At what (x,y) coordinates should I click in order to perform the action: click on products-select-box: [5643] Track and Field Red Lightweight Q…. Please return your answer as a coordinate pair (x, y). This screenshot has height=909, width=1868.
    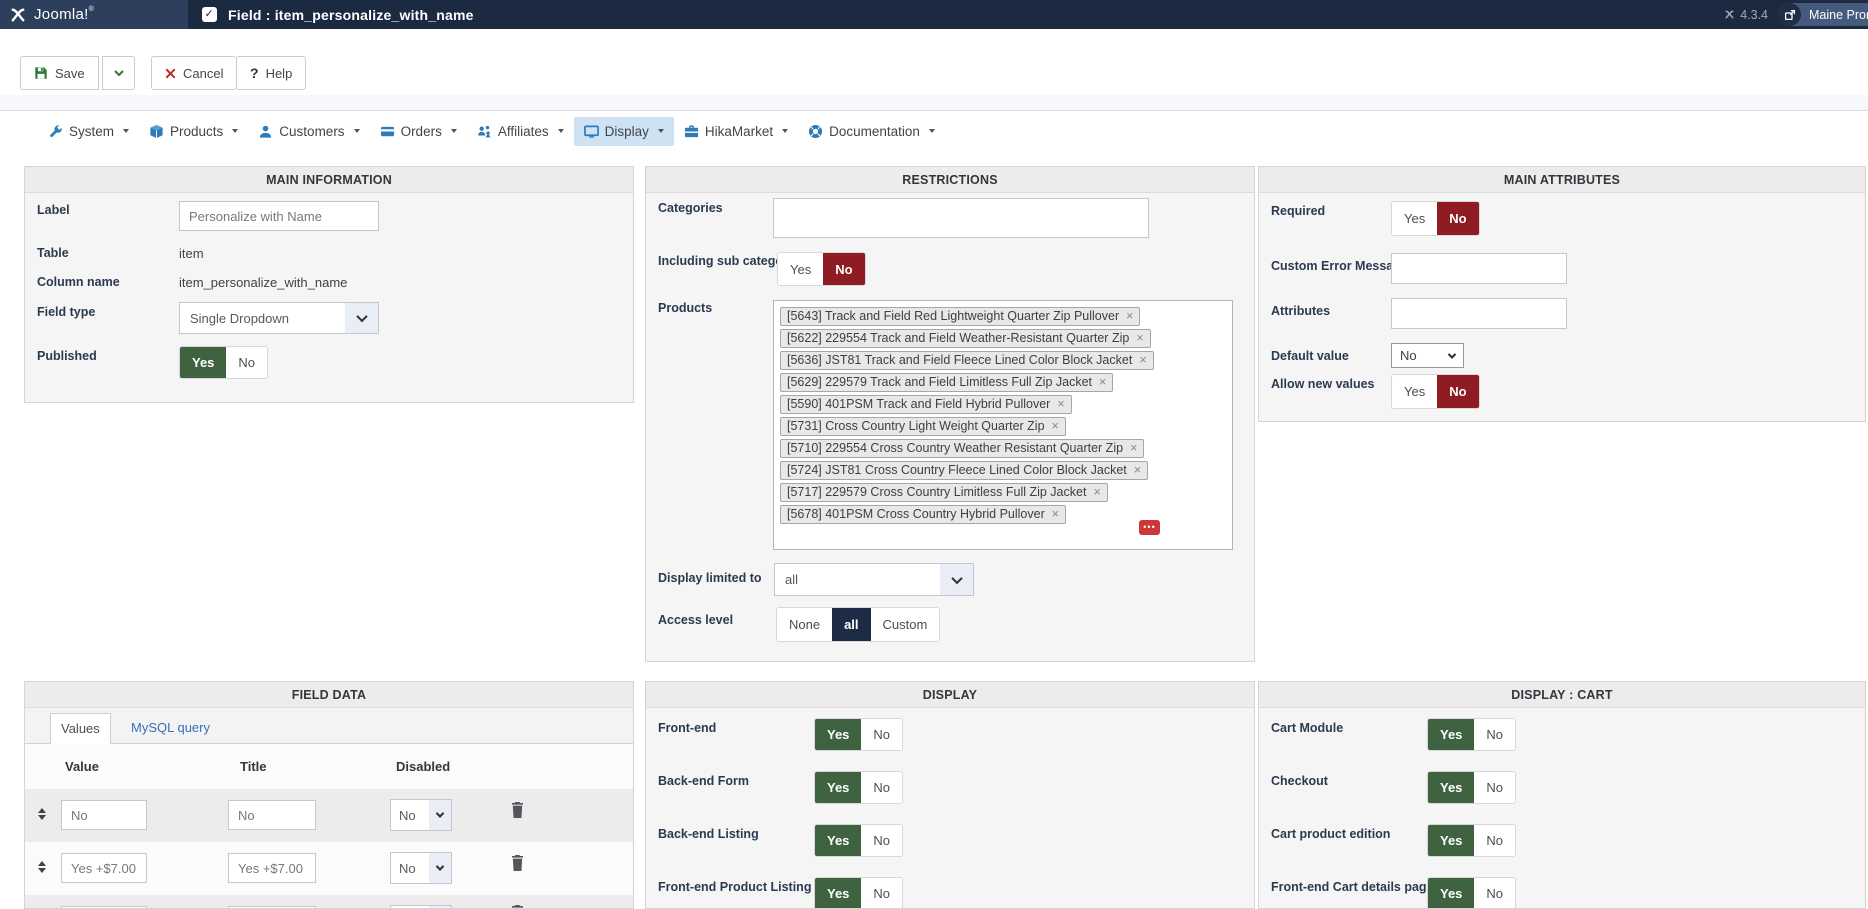
    Looking at the image, I should click on (1003, 425).